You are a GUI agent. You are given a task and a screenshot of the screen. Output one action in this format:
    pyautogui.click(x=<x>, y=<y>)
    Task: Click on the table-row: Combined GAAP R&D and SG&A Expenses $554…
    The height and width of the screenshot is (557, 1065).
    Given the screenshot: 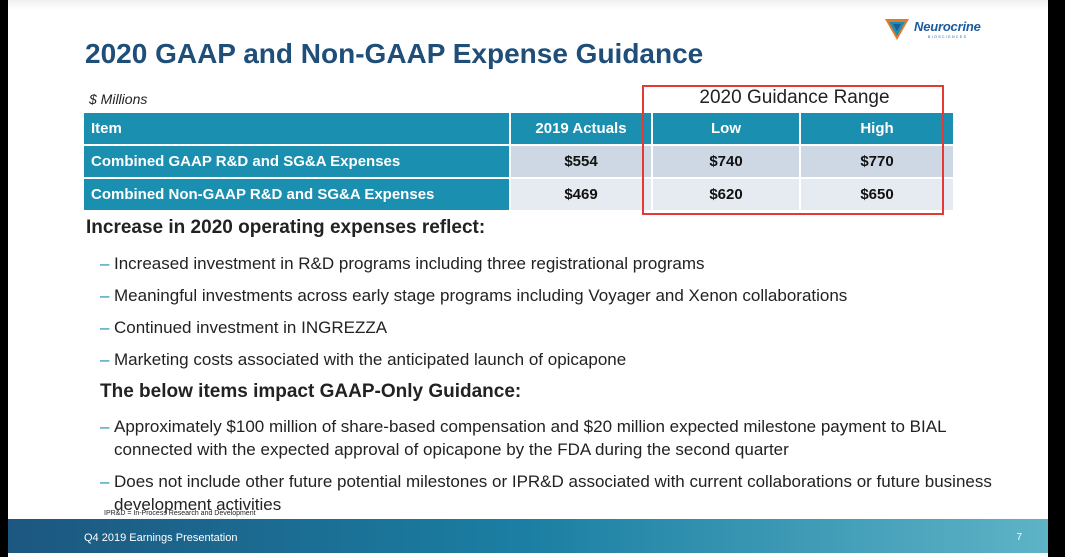 What is the action you would take?
    pyautogui.click(x=518, y=161)
    